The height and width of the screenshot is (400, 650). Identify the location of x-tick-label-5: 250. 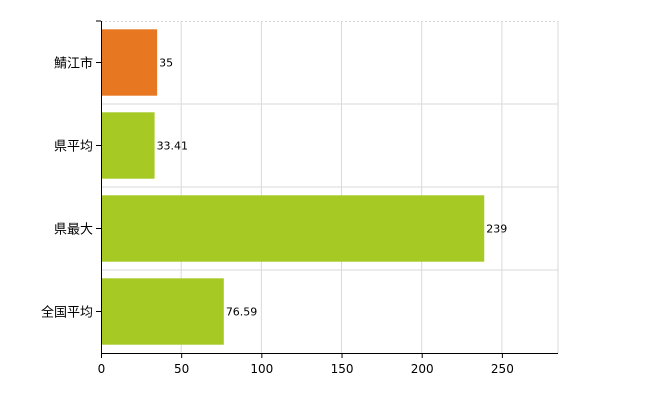
(502, 369).